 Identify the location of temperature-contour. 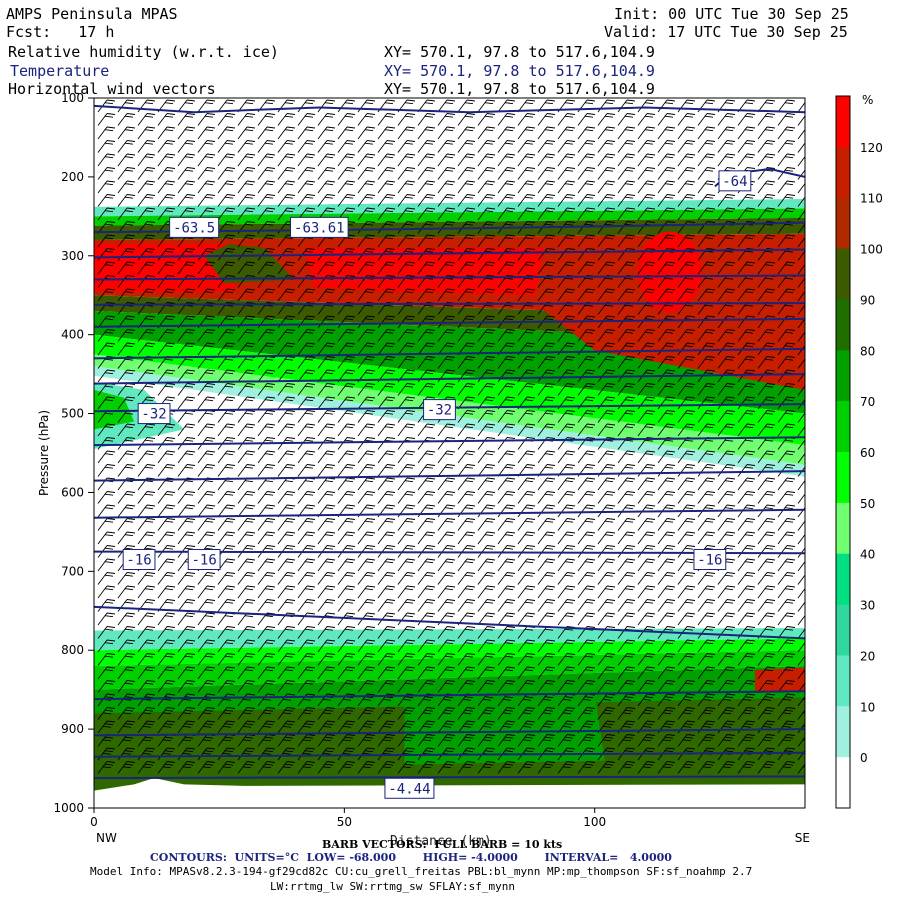
(449, 441).